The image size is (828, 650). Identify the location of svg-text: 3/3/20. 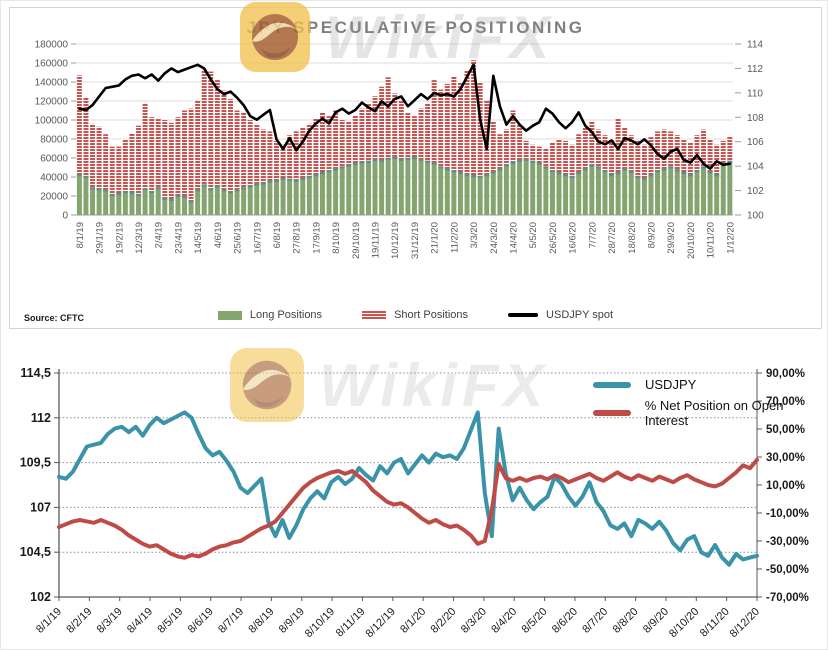
(474, 235).